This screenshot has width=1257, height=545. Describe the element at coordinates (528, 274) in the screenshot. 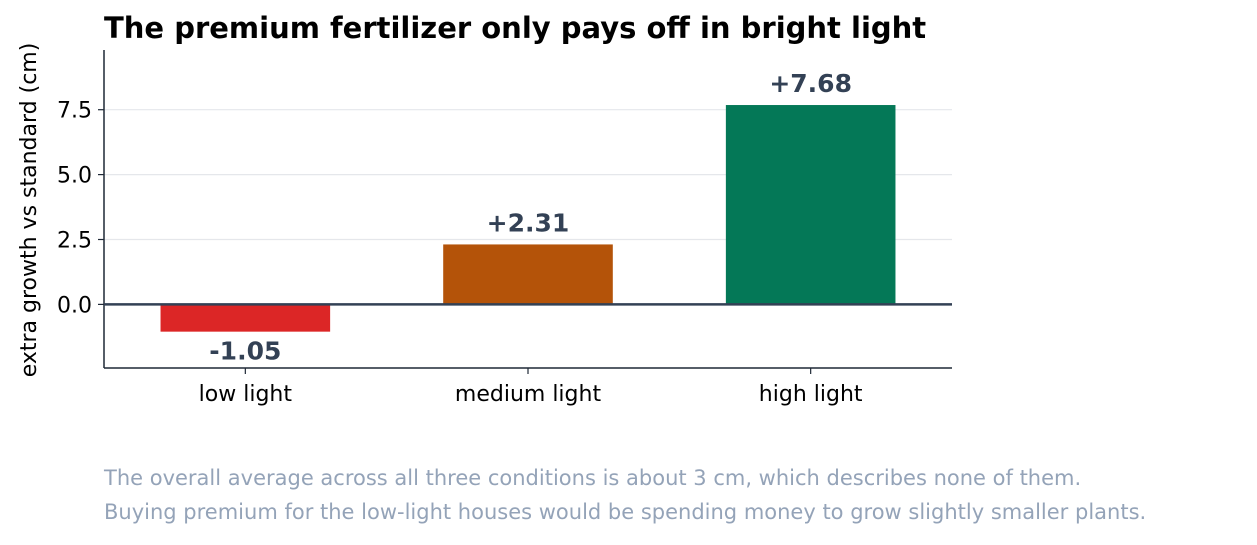

I see `bar-medium-light` at that location.